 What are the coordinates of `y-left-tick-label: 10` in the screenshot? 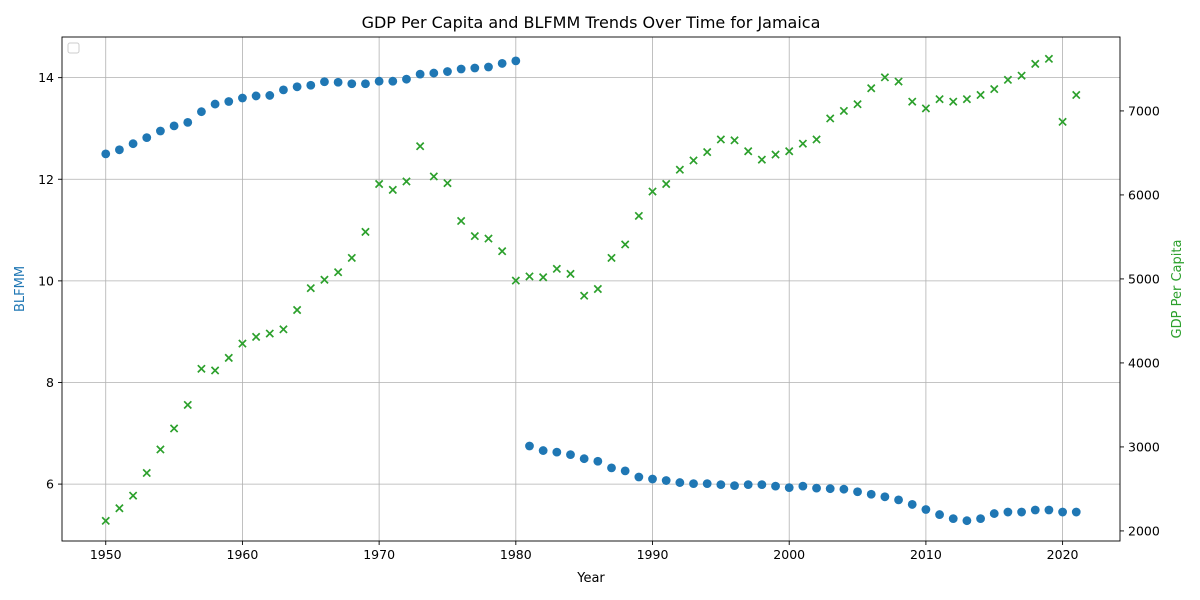 It's located at (46, 280).